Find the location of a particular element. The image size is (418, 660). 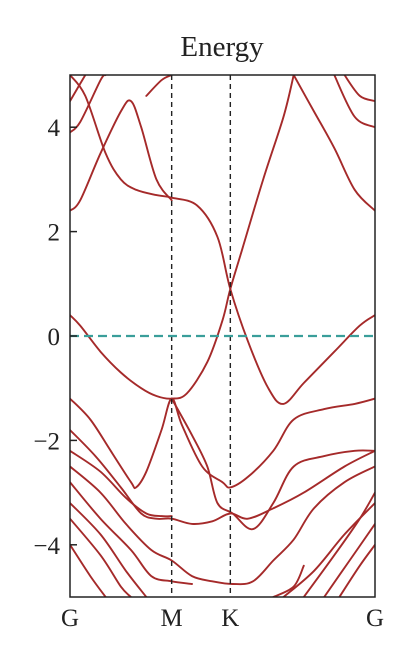

y-tick-label: 4 is located at coordinates (54, 128).